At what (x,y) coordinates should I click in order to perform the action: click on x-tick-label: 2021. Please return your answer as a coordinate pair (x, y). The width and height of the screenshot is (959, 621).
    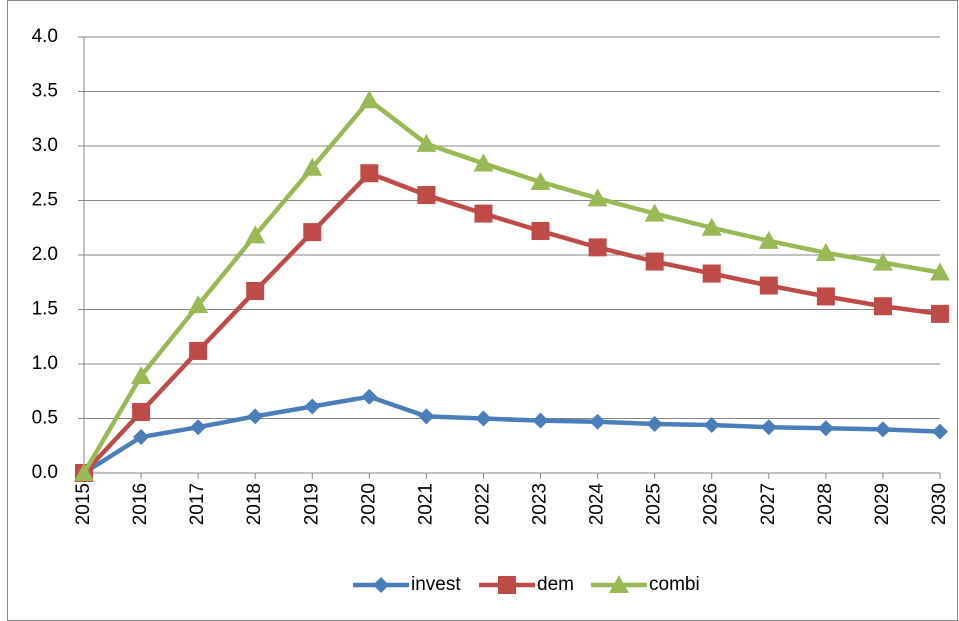
    Looking at the image, I should click on (425, 504).